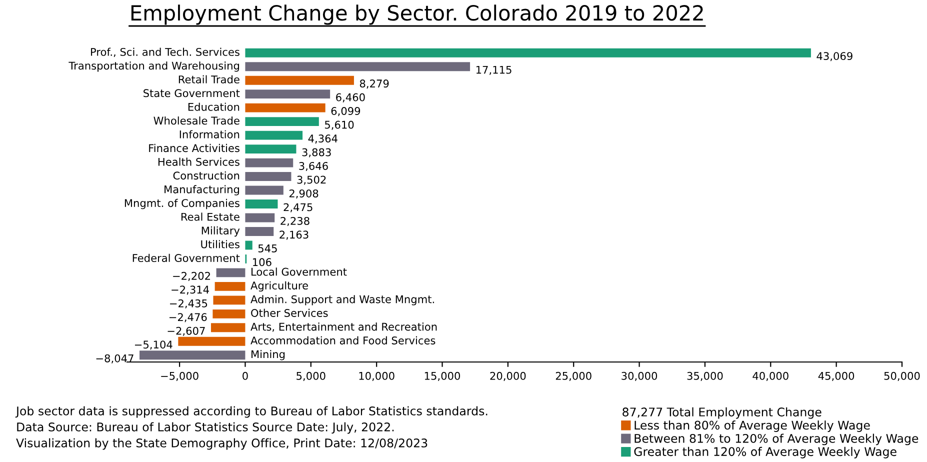 The width and height of the screenshot is (927, 462). I want to click on data-label: 3,502, so click(311, 180).